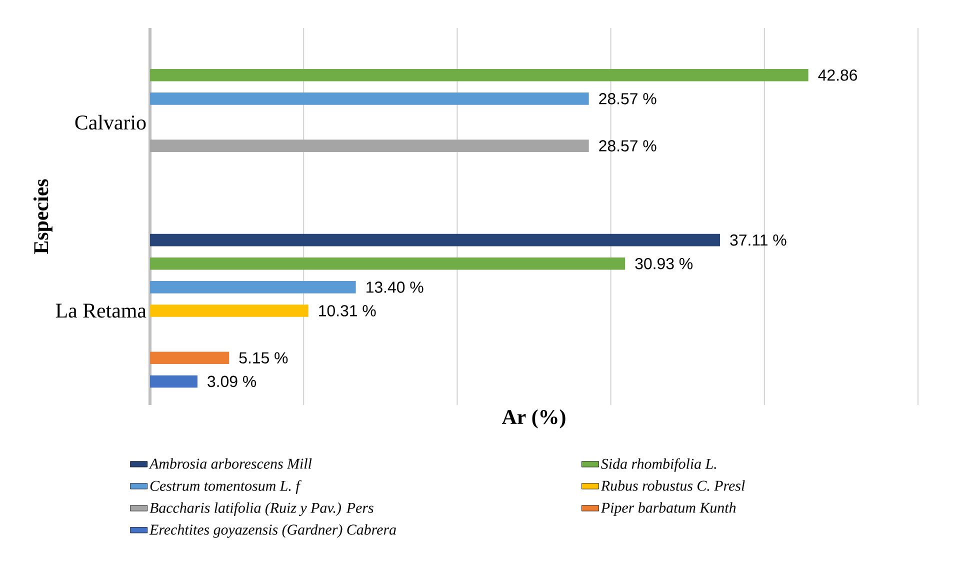  Describe the element at coordinates (263, 358) in the screenshot. I see `data-label: 5.15 %` at that location.